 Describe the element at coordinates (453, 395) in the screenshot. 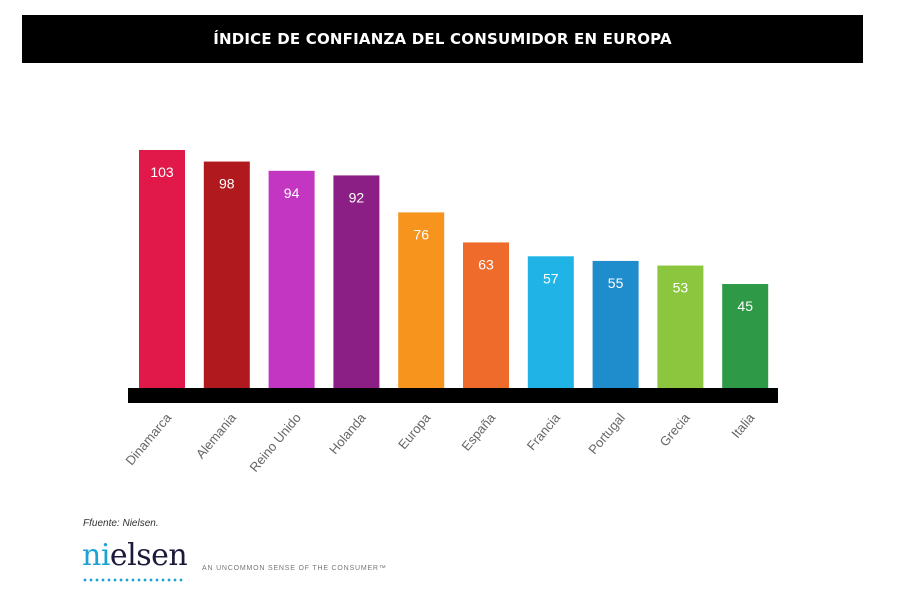

I see `x-axis-baseline` at that location.